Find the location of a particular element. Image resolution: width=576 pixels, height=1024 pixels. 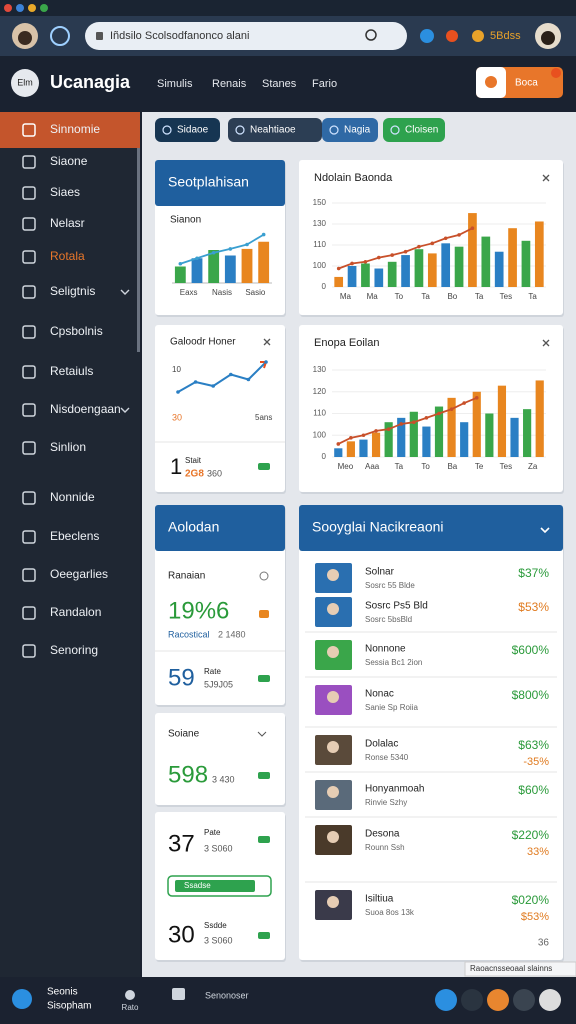

sidebar-item: Siaone is located at coordinates (69, 161).